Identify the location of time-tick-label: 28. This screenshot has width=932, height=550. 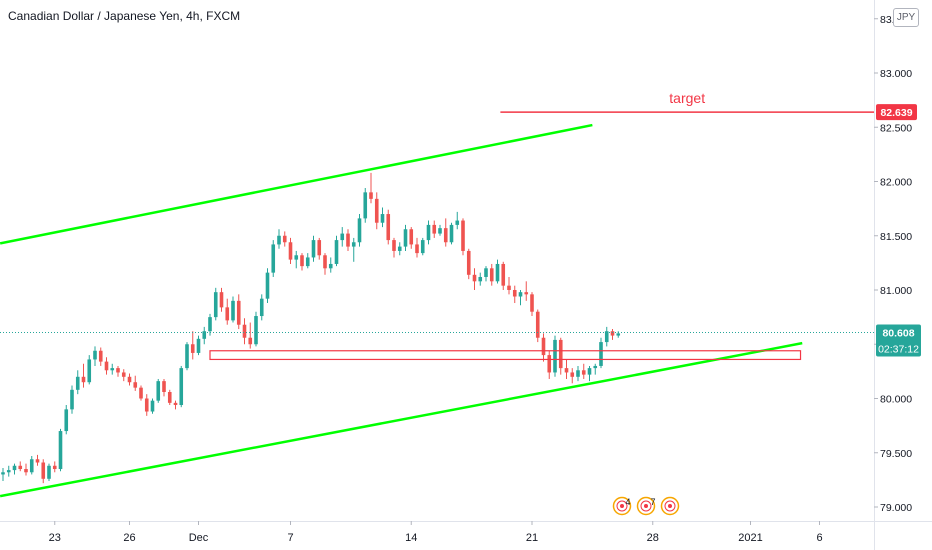
(653, 538).